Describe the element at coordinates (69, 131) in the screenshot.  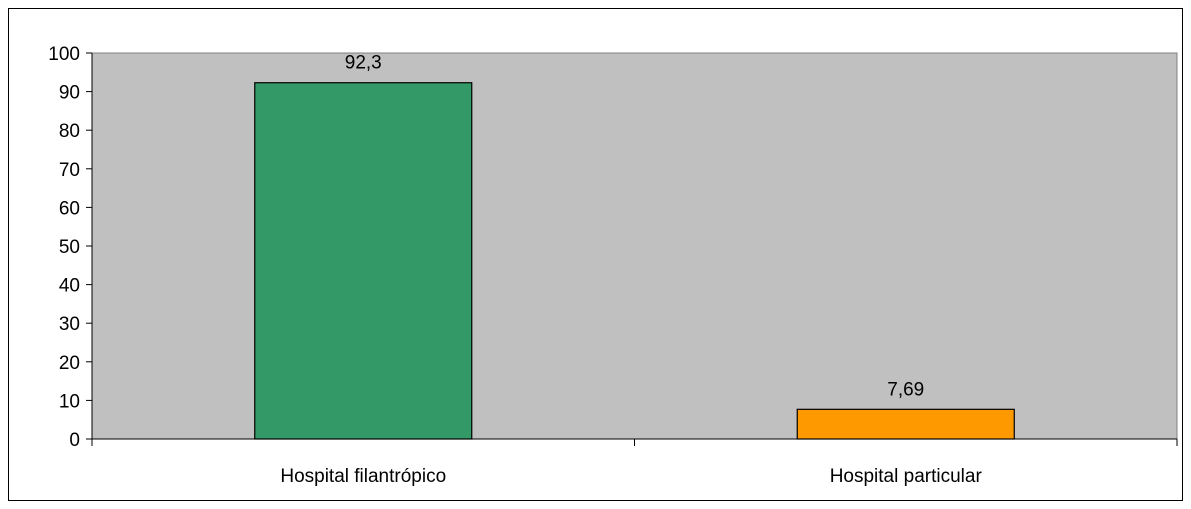
I see `y-tick-label: 80` at that location.